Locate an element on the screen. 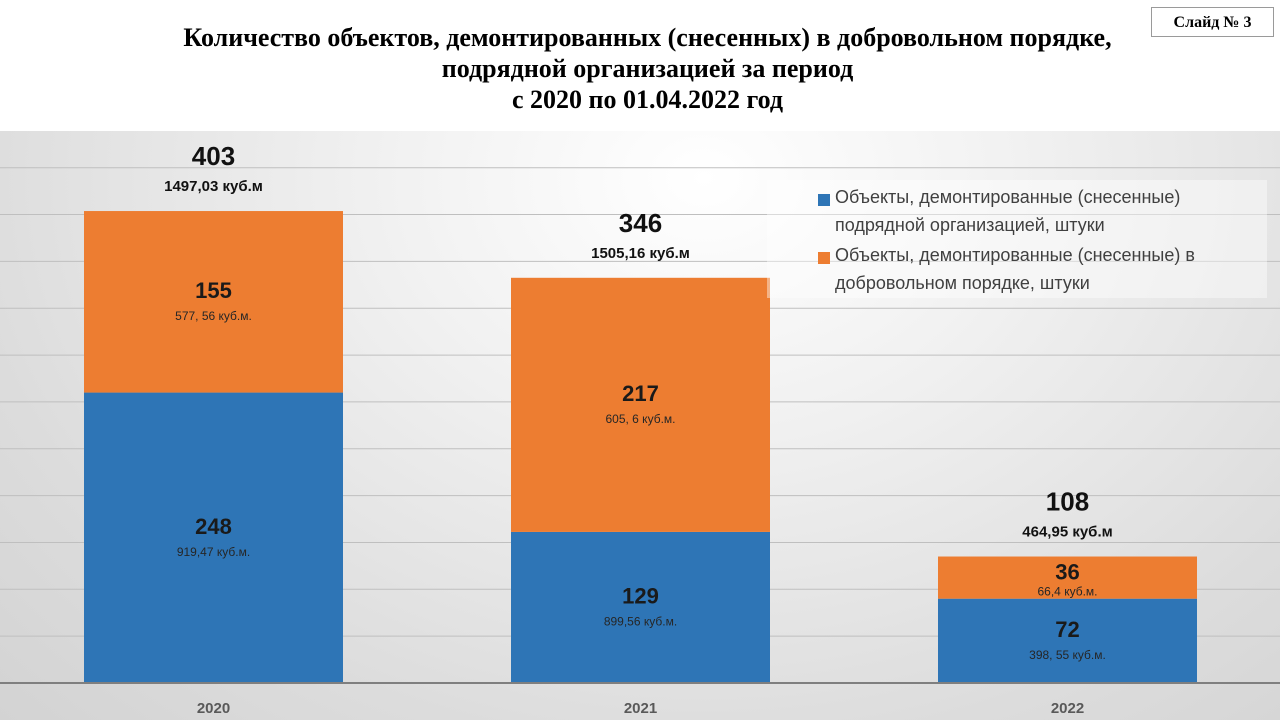 This screenshot has width=1280, height=720. bar-total-label: 346 is located at coordinates (640, 223).